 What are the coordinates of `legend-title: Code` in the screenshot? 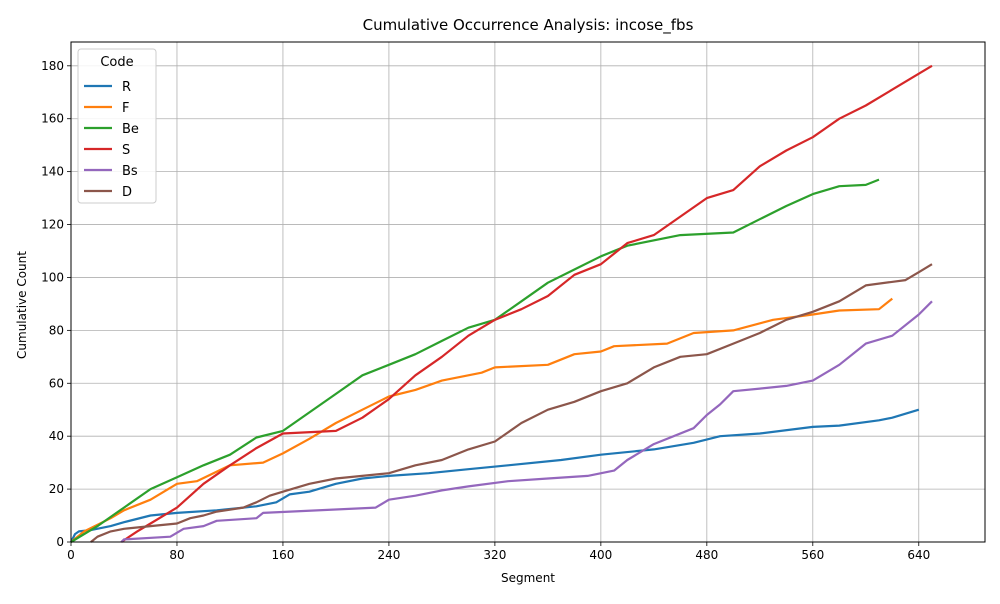 It's located at (116, 62).